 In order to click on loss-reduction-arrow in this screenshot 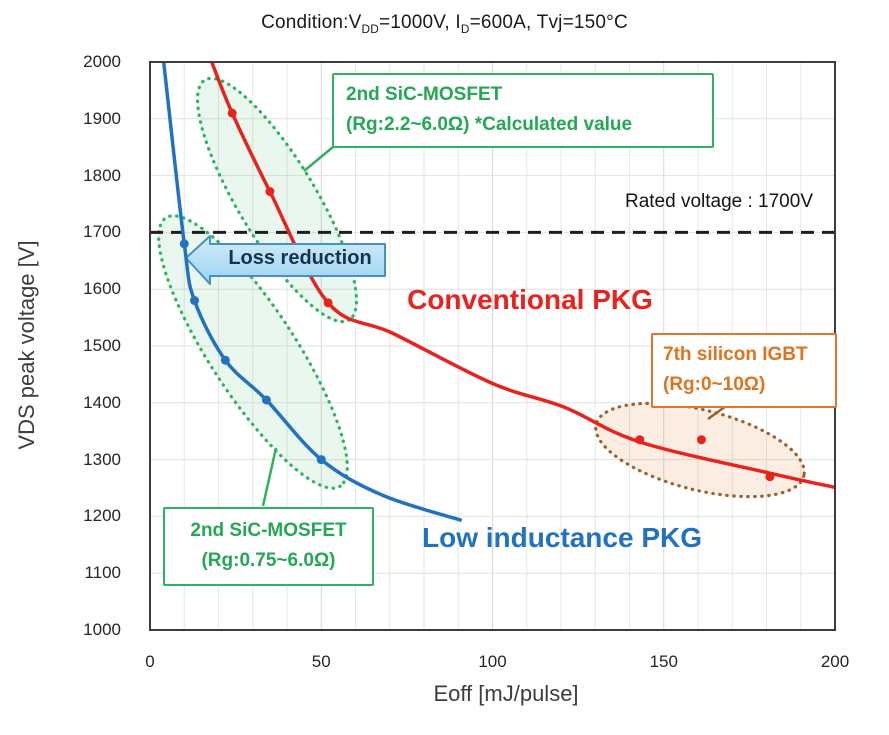, I will do `click(285, 260)`.